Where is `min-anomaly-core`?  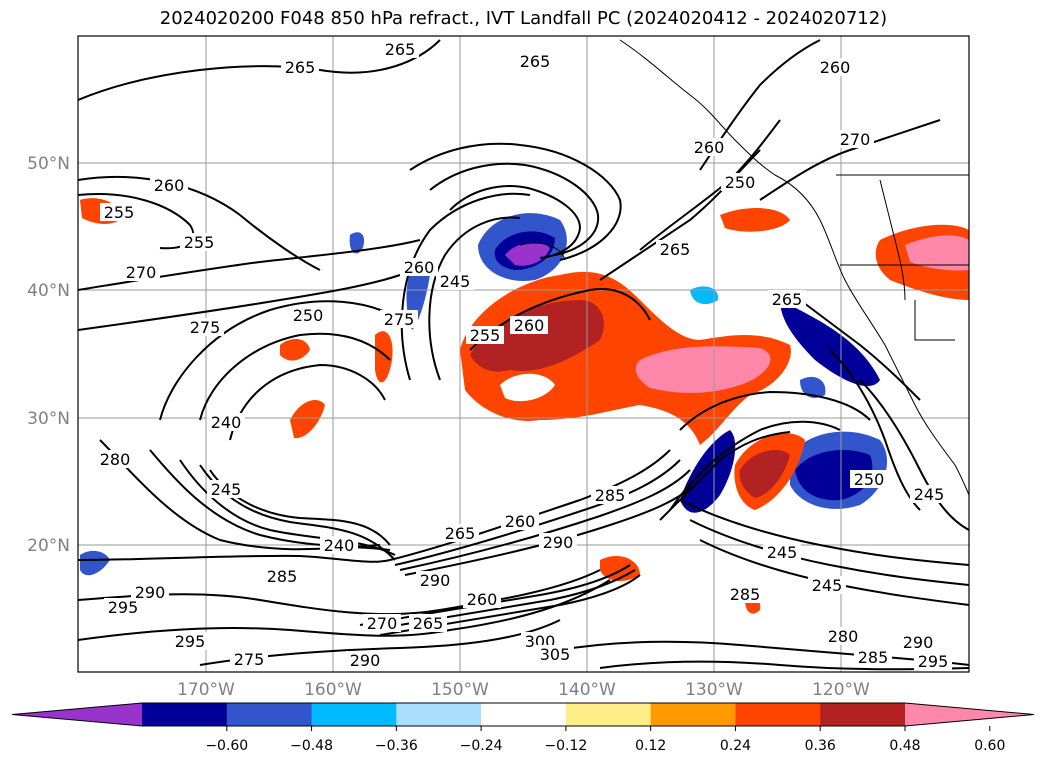
min-anomaly-core is located at coordinates (527, 254).